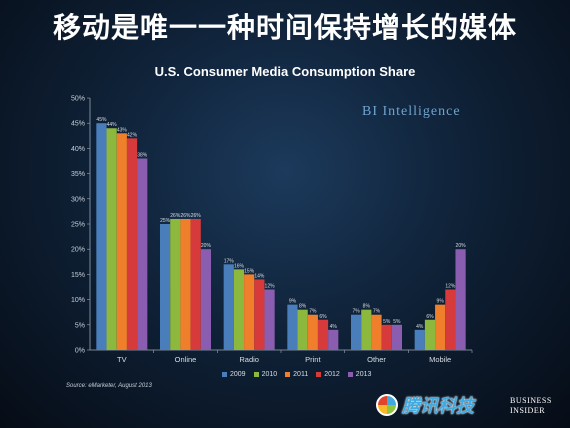  I want to click on tencent-tech-logo: 腾讯科技, so click(425, 405).